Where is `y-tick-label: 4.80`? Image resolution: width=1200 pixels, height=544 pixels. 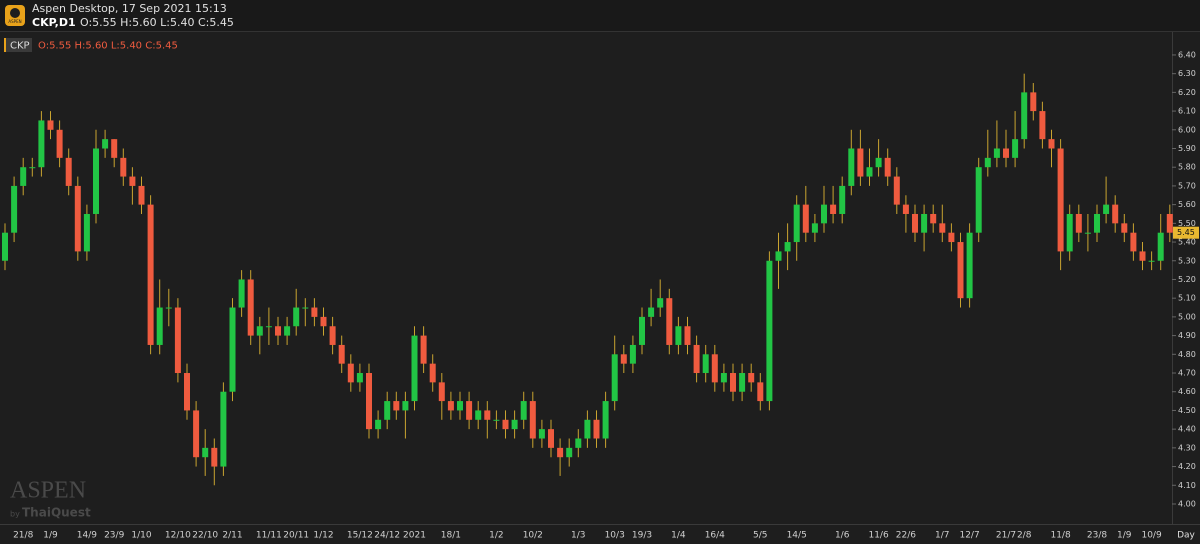
y-tick-label: 4.80 is located at coordinates (1187, 354).